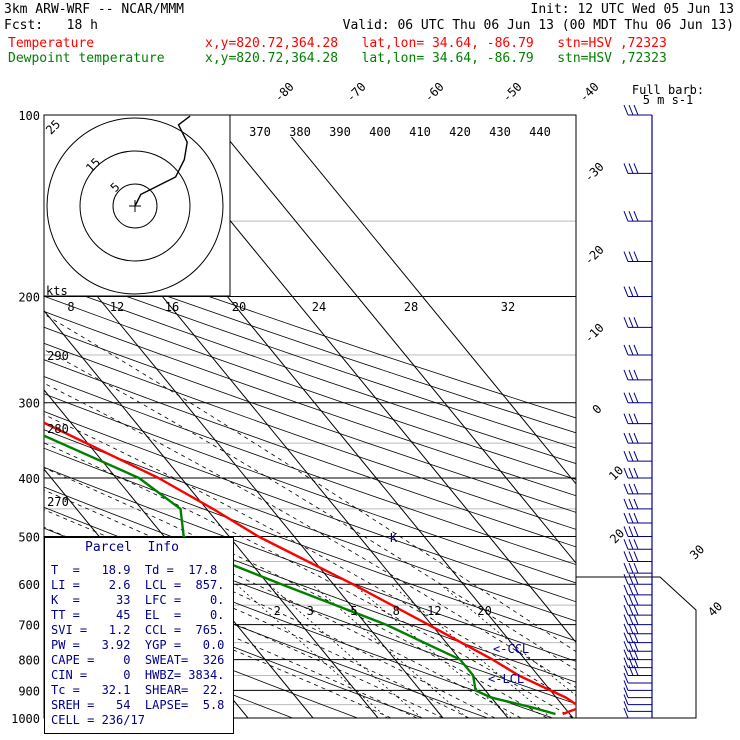 Image resolution: width=740 pixels, height=740 pixels. Describe the element at coordinates (29, 626) in the screenshot. I see `pressure-tick-label: 700` at that location.